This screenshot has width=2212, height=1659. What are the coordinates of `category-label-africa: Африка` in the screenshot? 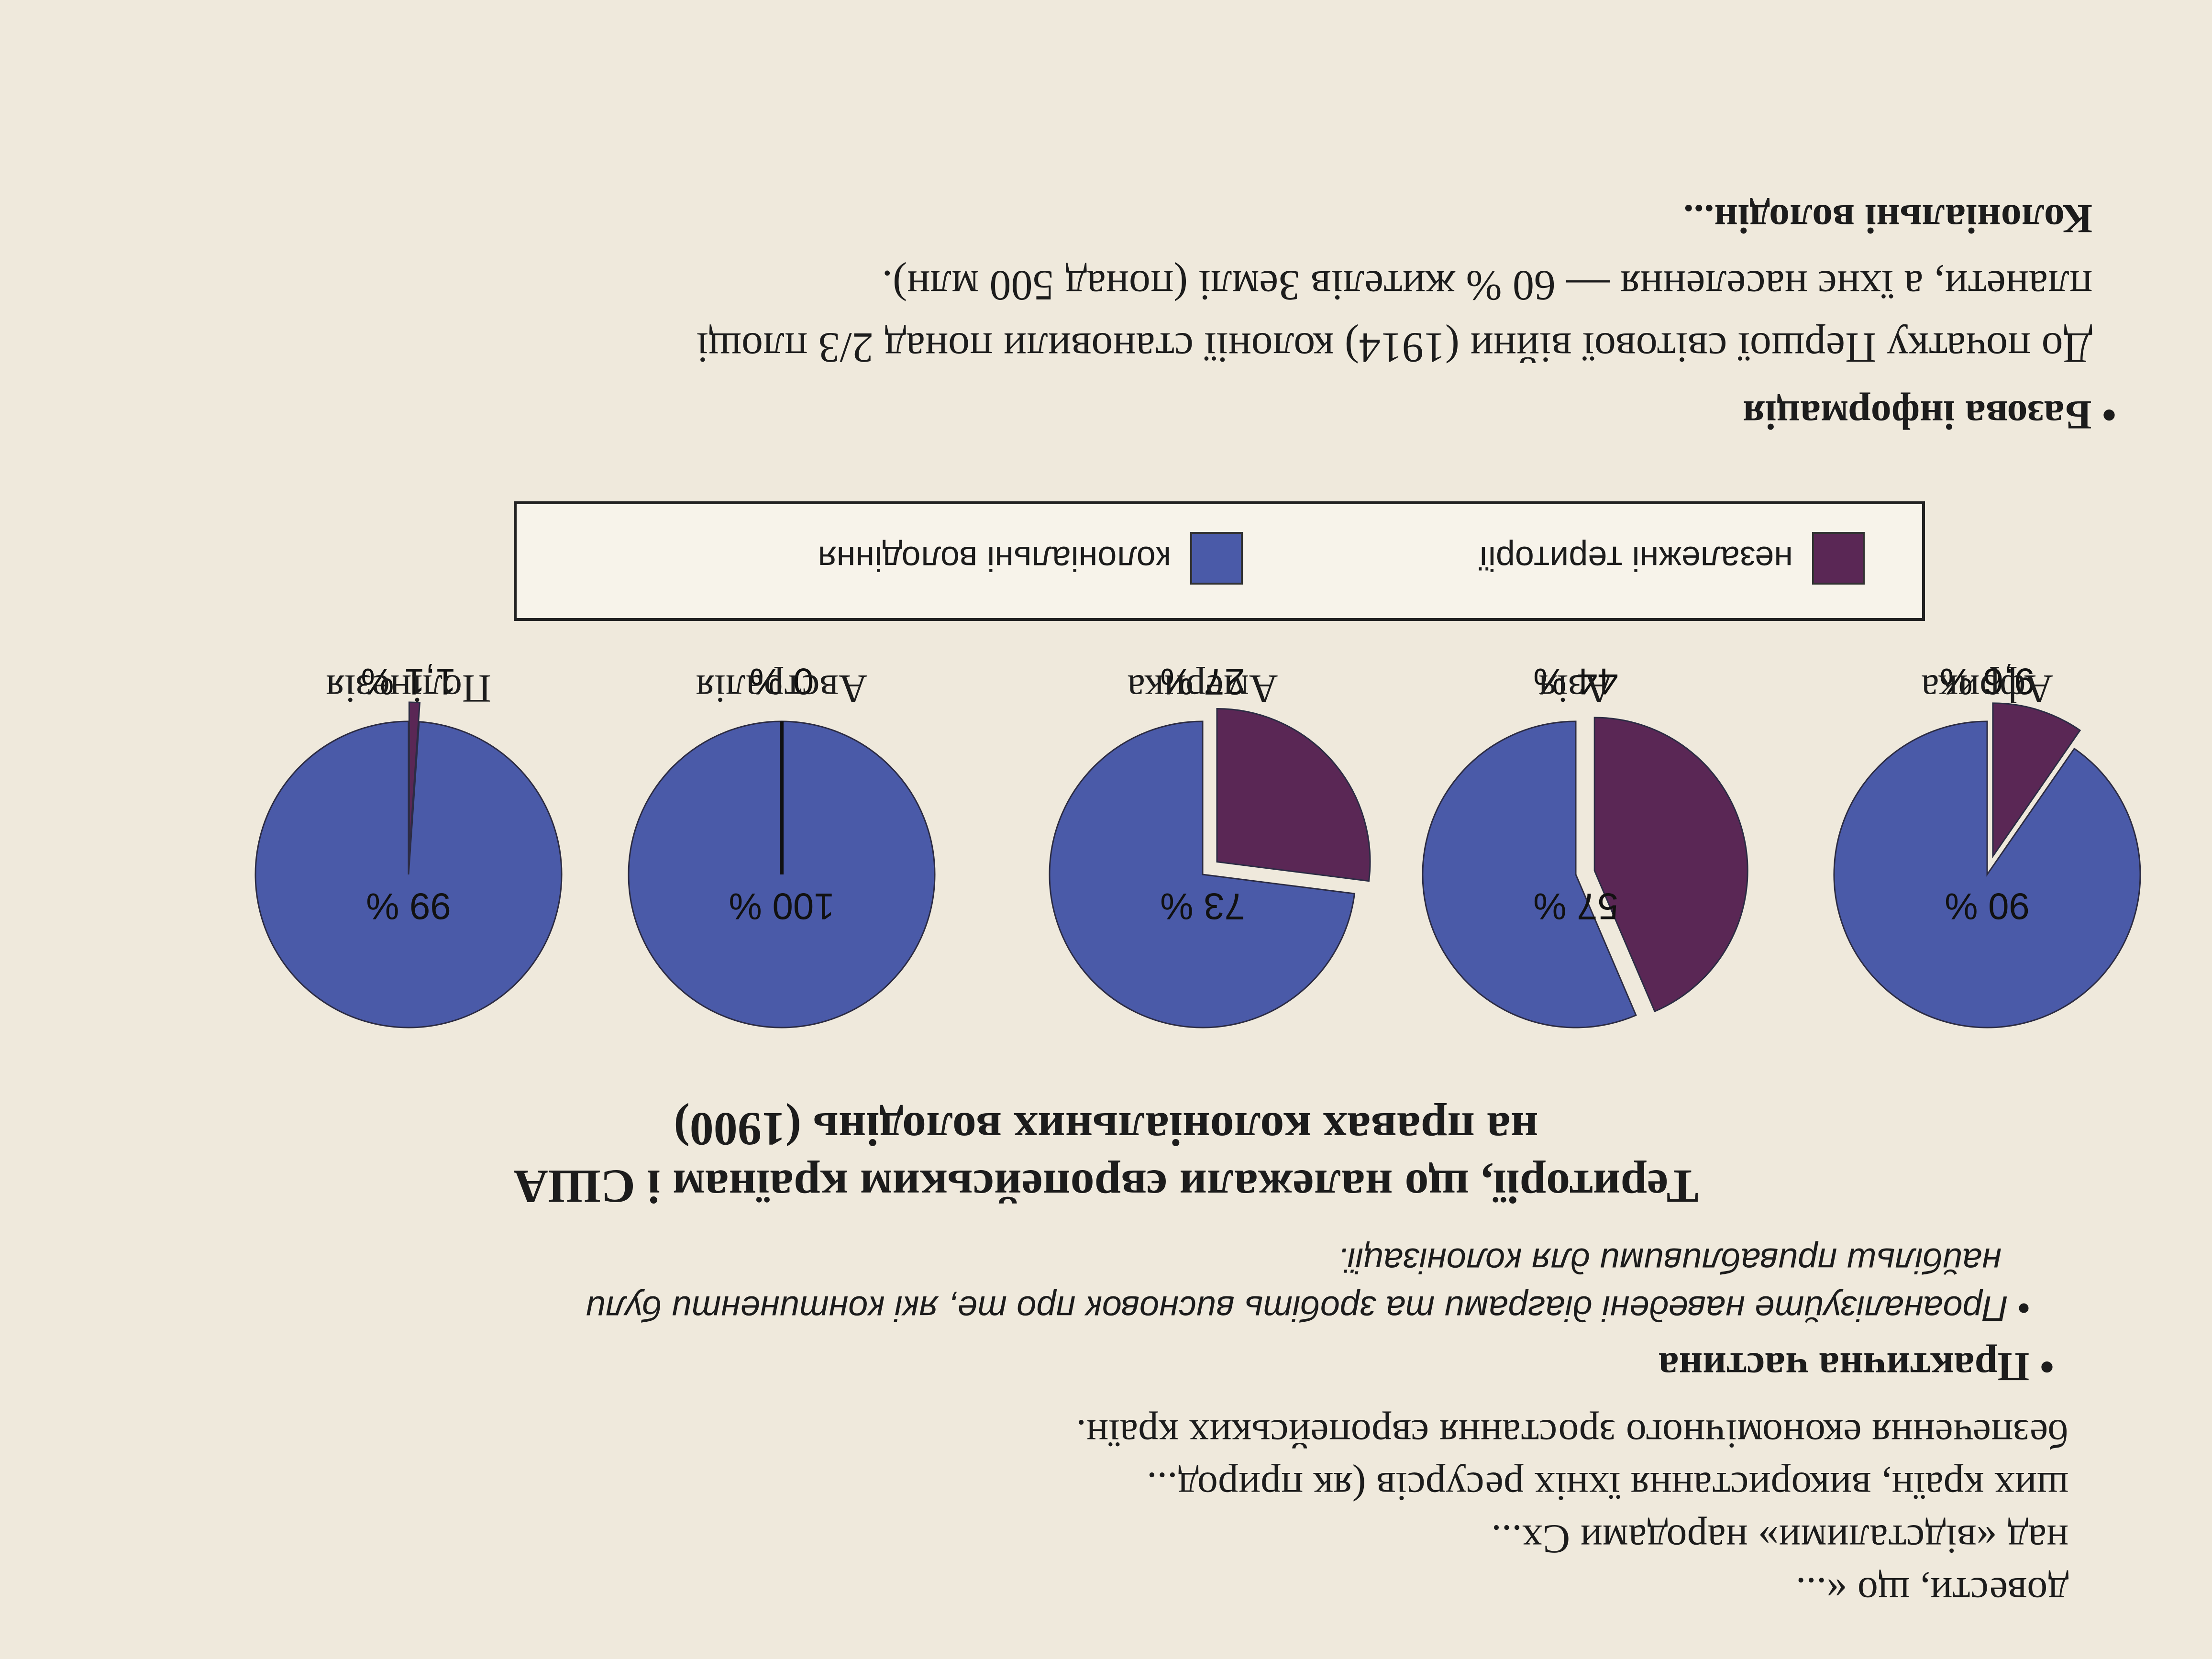 It's located at (1987, 688).